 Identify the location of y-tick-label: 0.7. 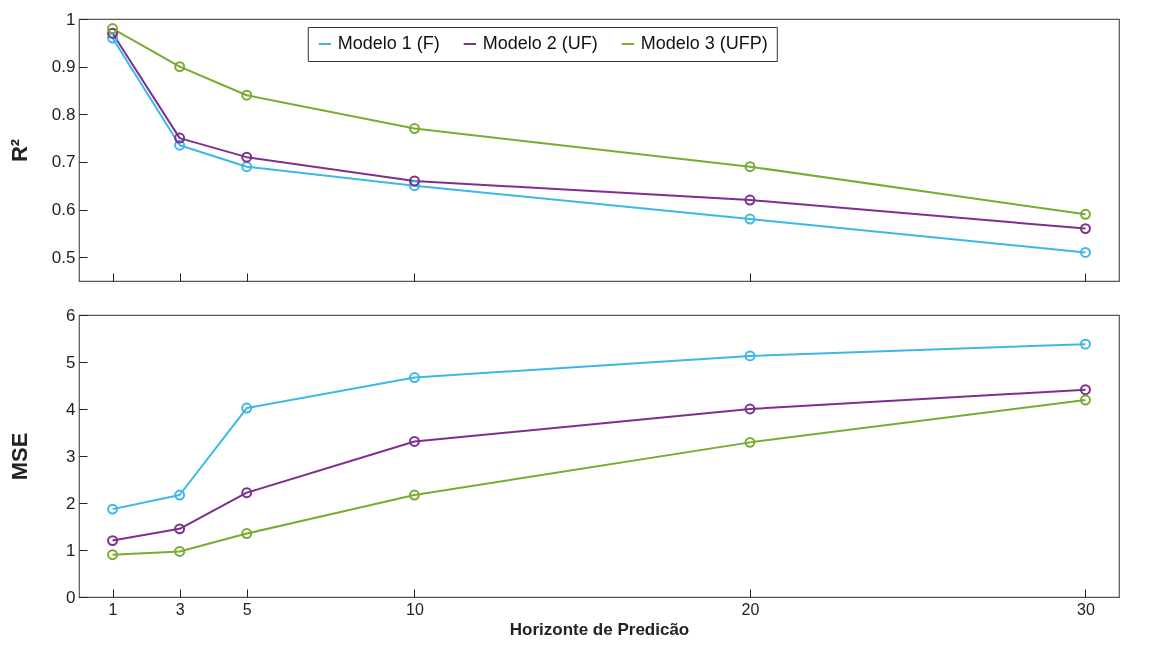
(63, 162).